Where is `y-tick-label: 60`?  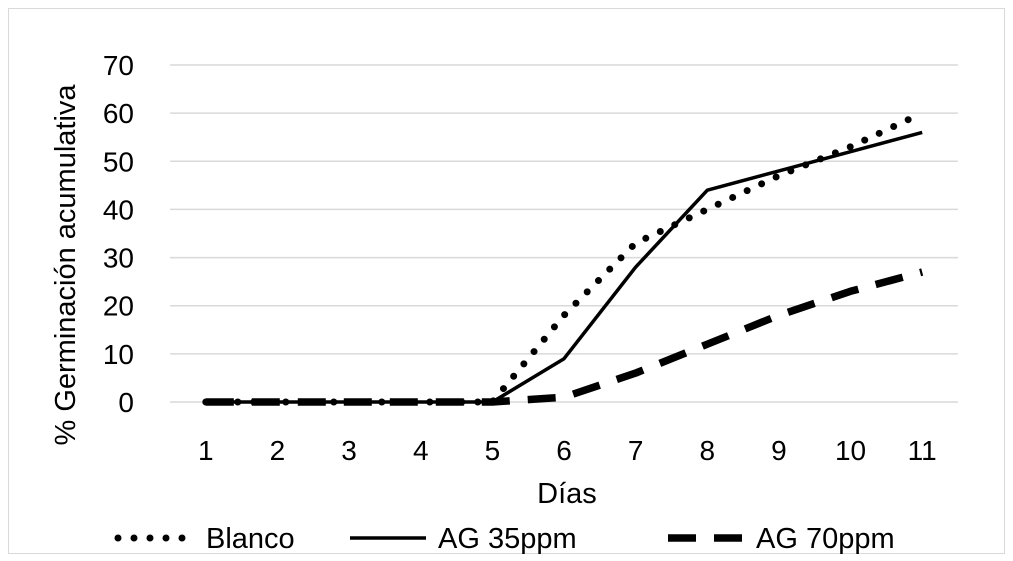 y-tick-label: 60 is located at coordinates (118, 113).